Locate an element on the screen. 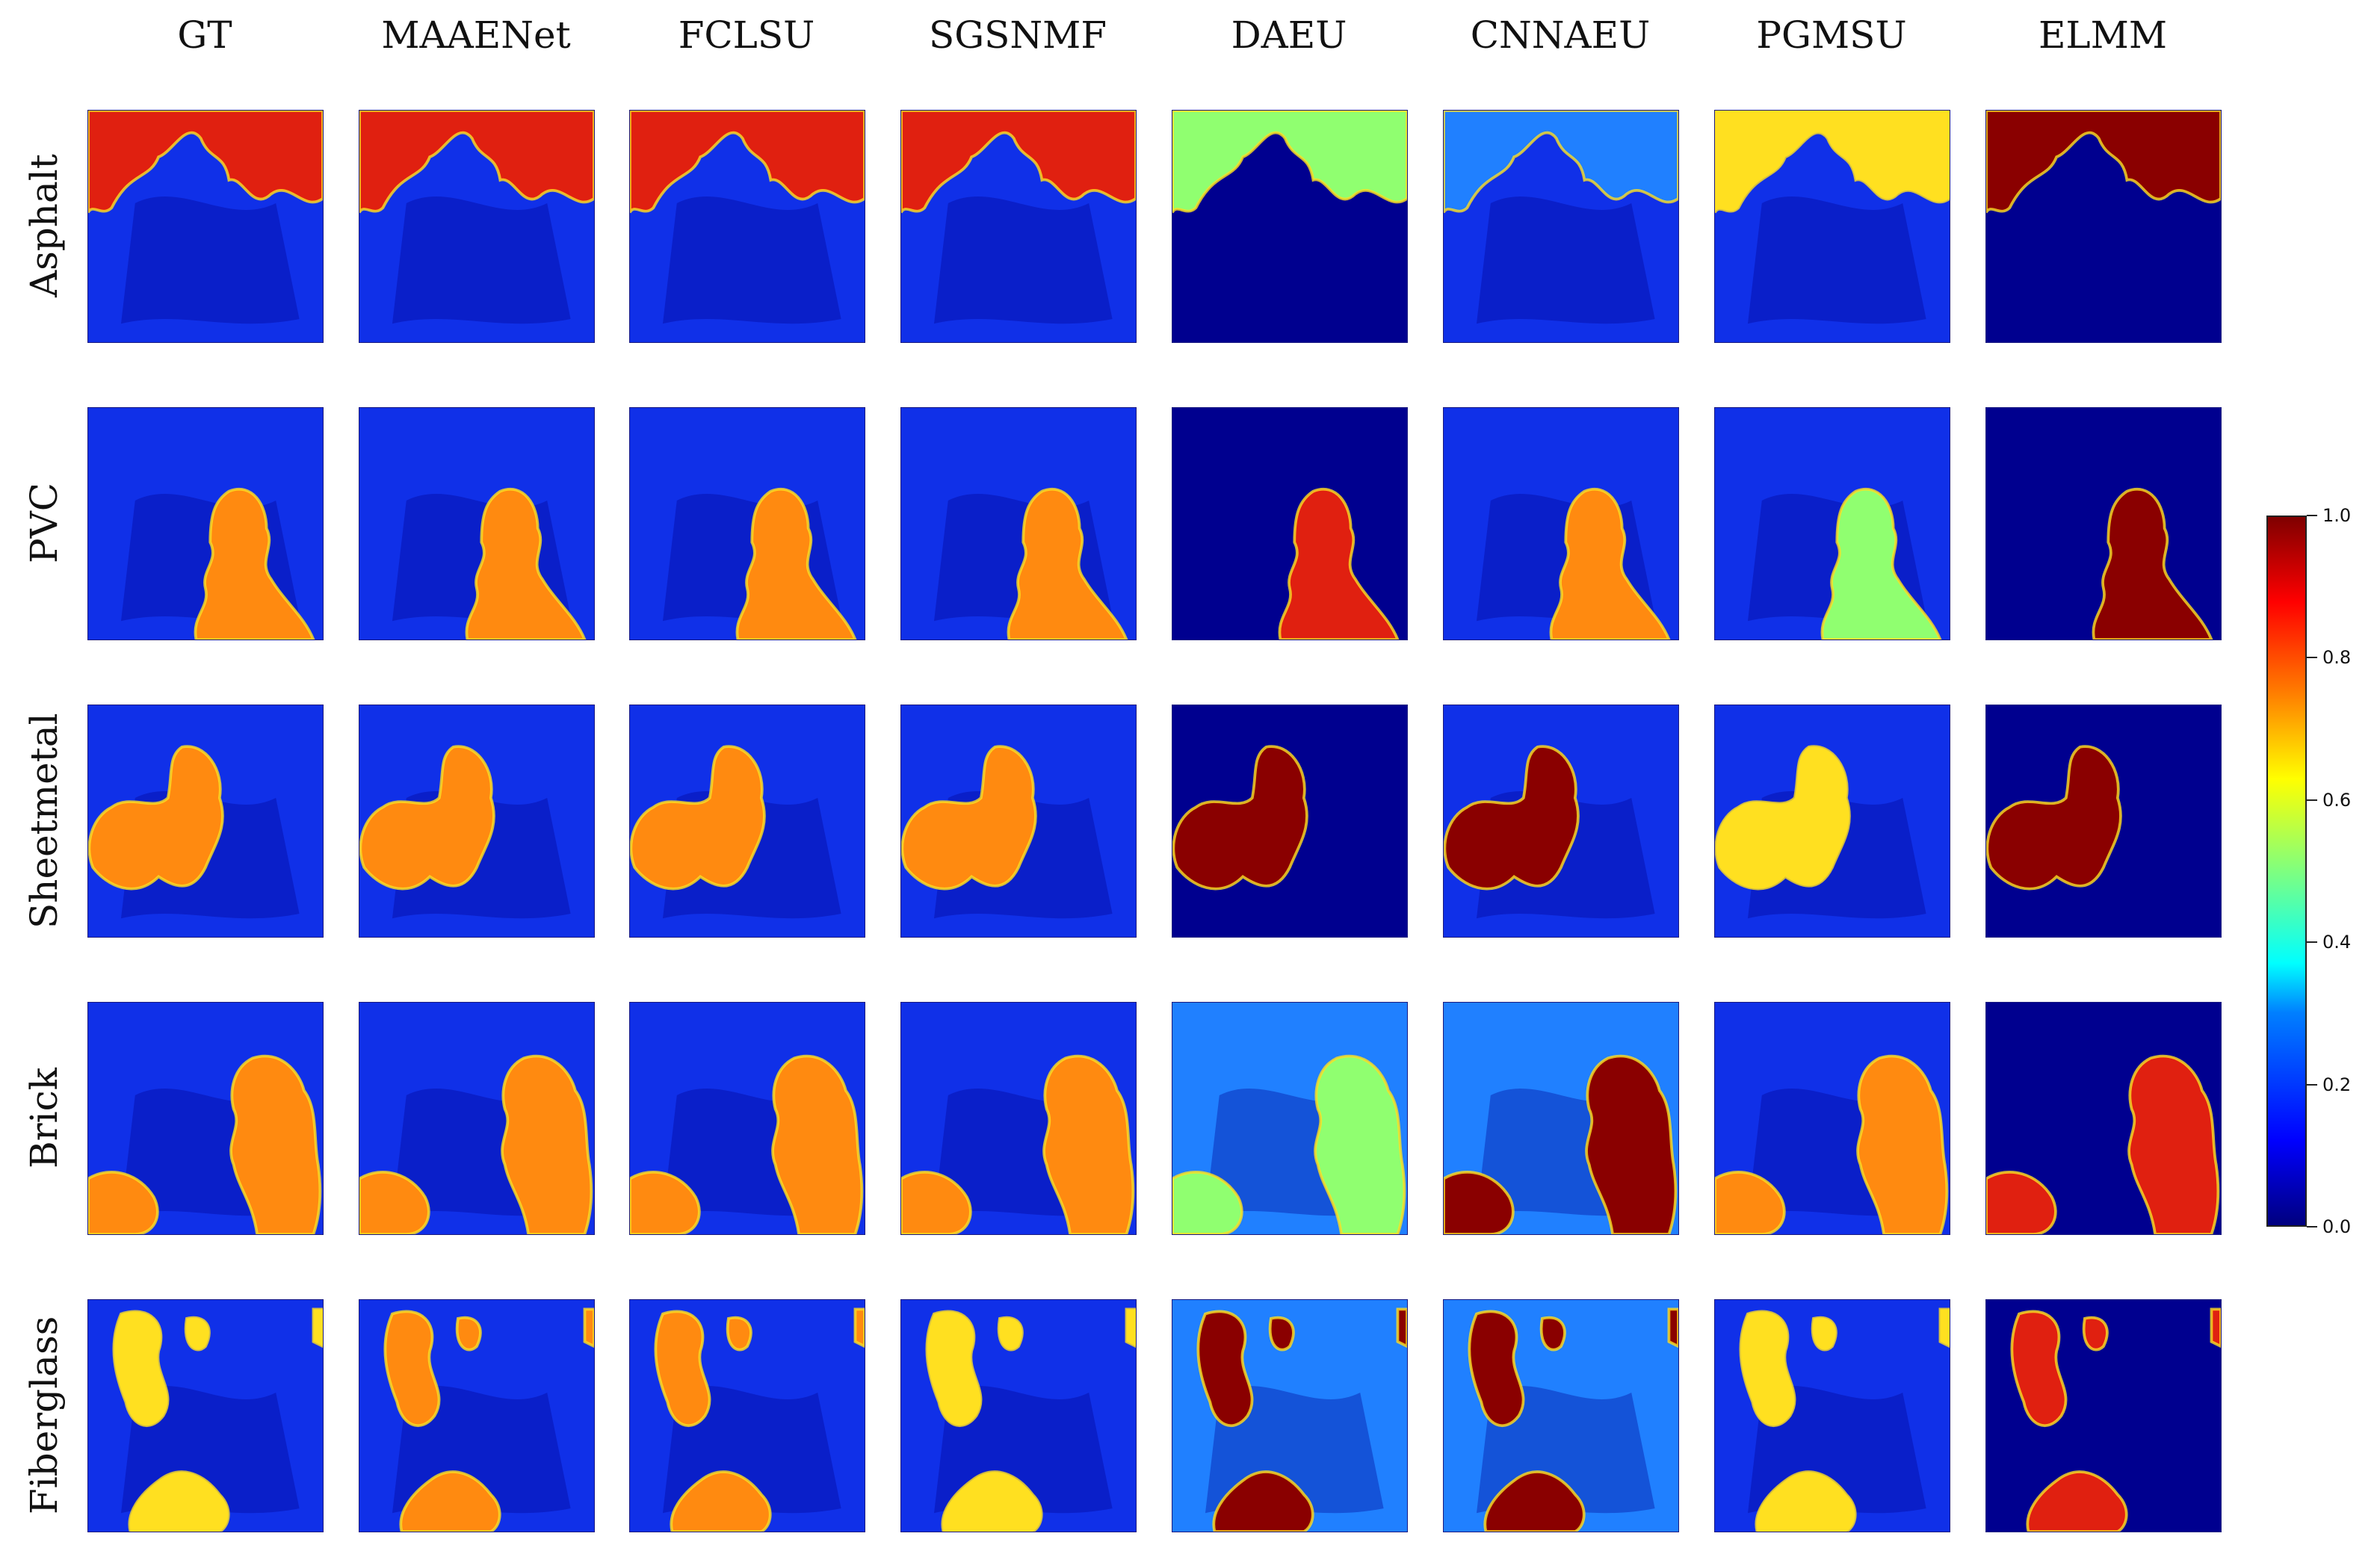  abundance-map-asphalt-gt is located at coordinates (205, 226).